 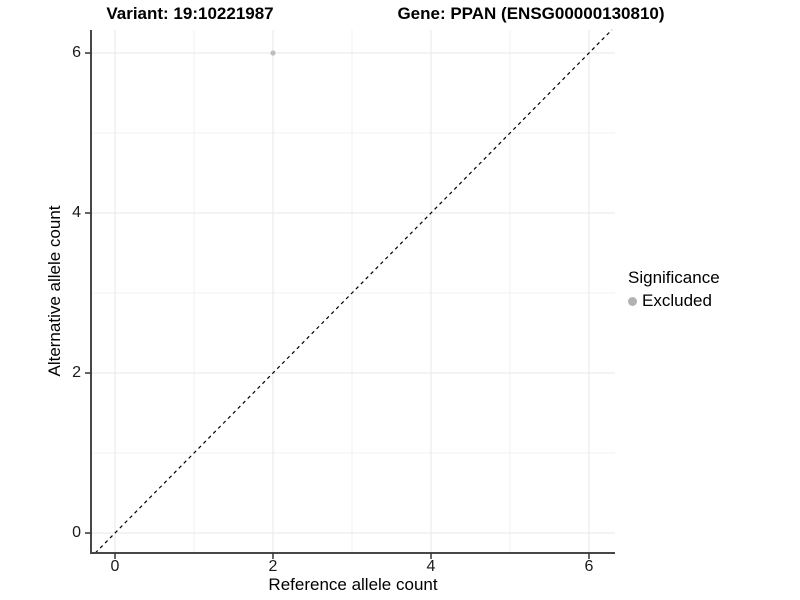 What do you see at coordinates (674, 289) in the screenshot?
I see `legend: Significance Excluded` at bounding box center [674, 289].